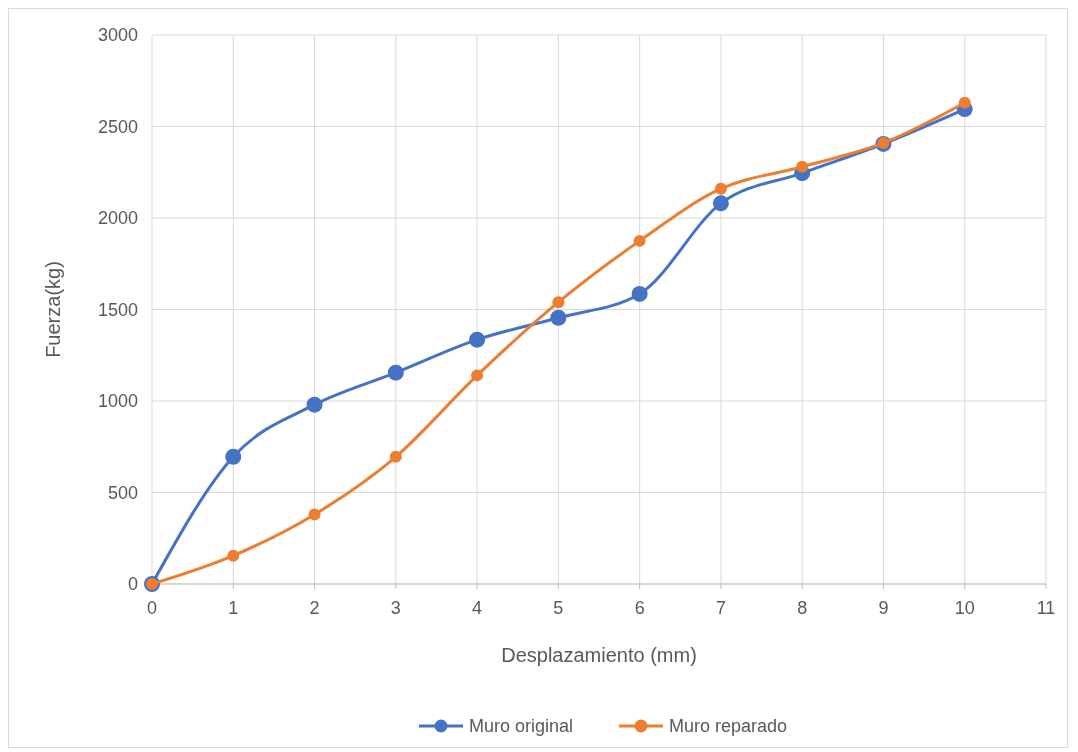 The image size is (1078, 752). I want to click on x-tick-label: 0, so click(152, 608).